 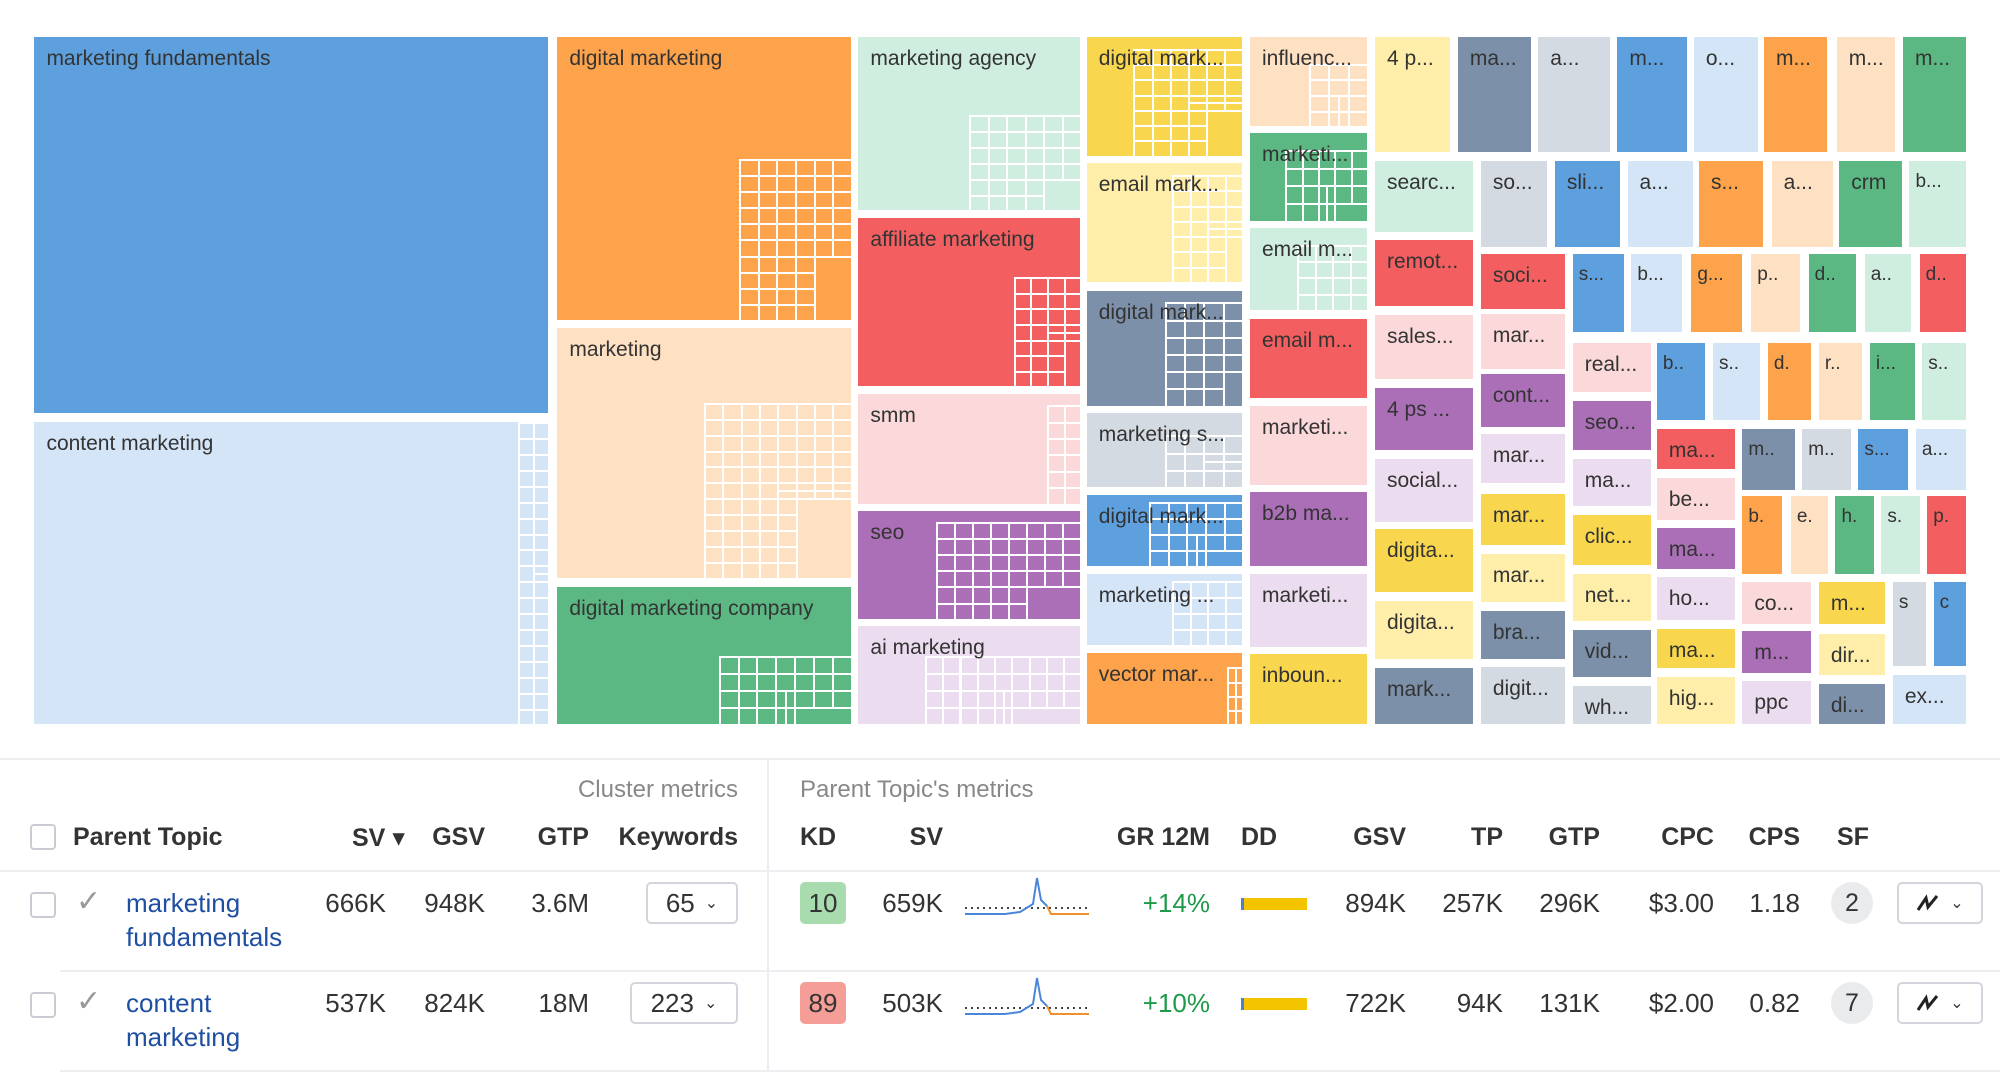 What do you see at coordinates (969, 123) in the screenshot?
I see `treemap-tile: marketing agency` at bounding box center [969, 123].